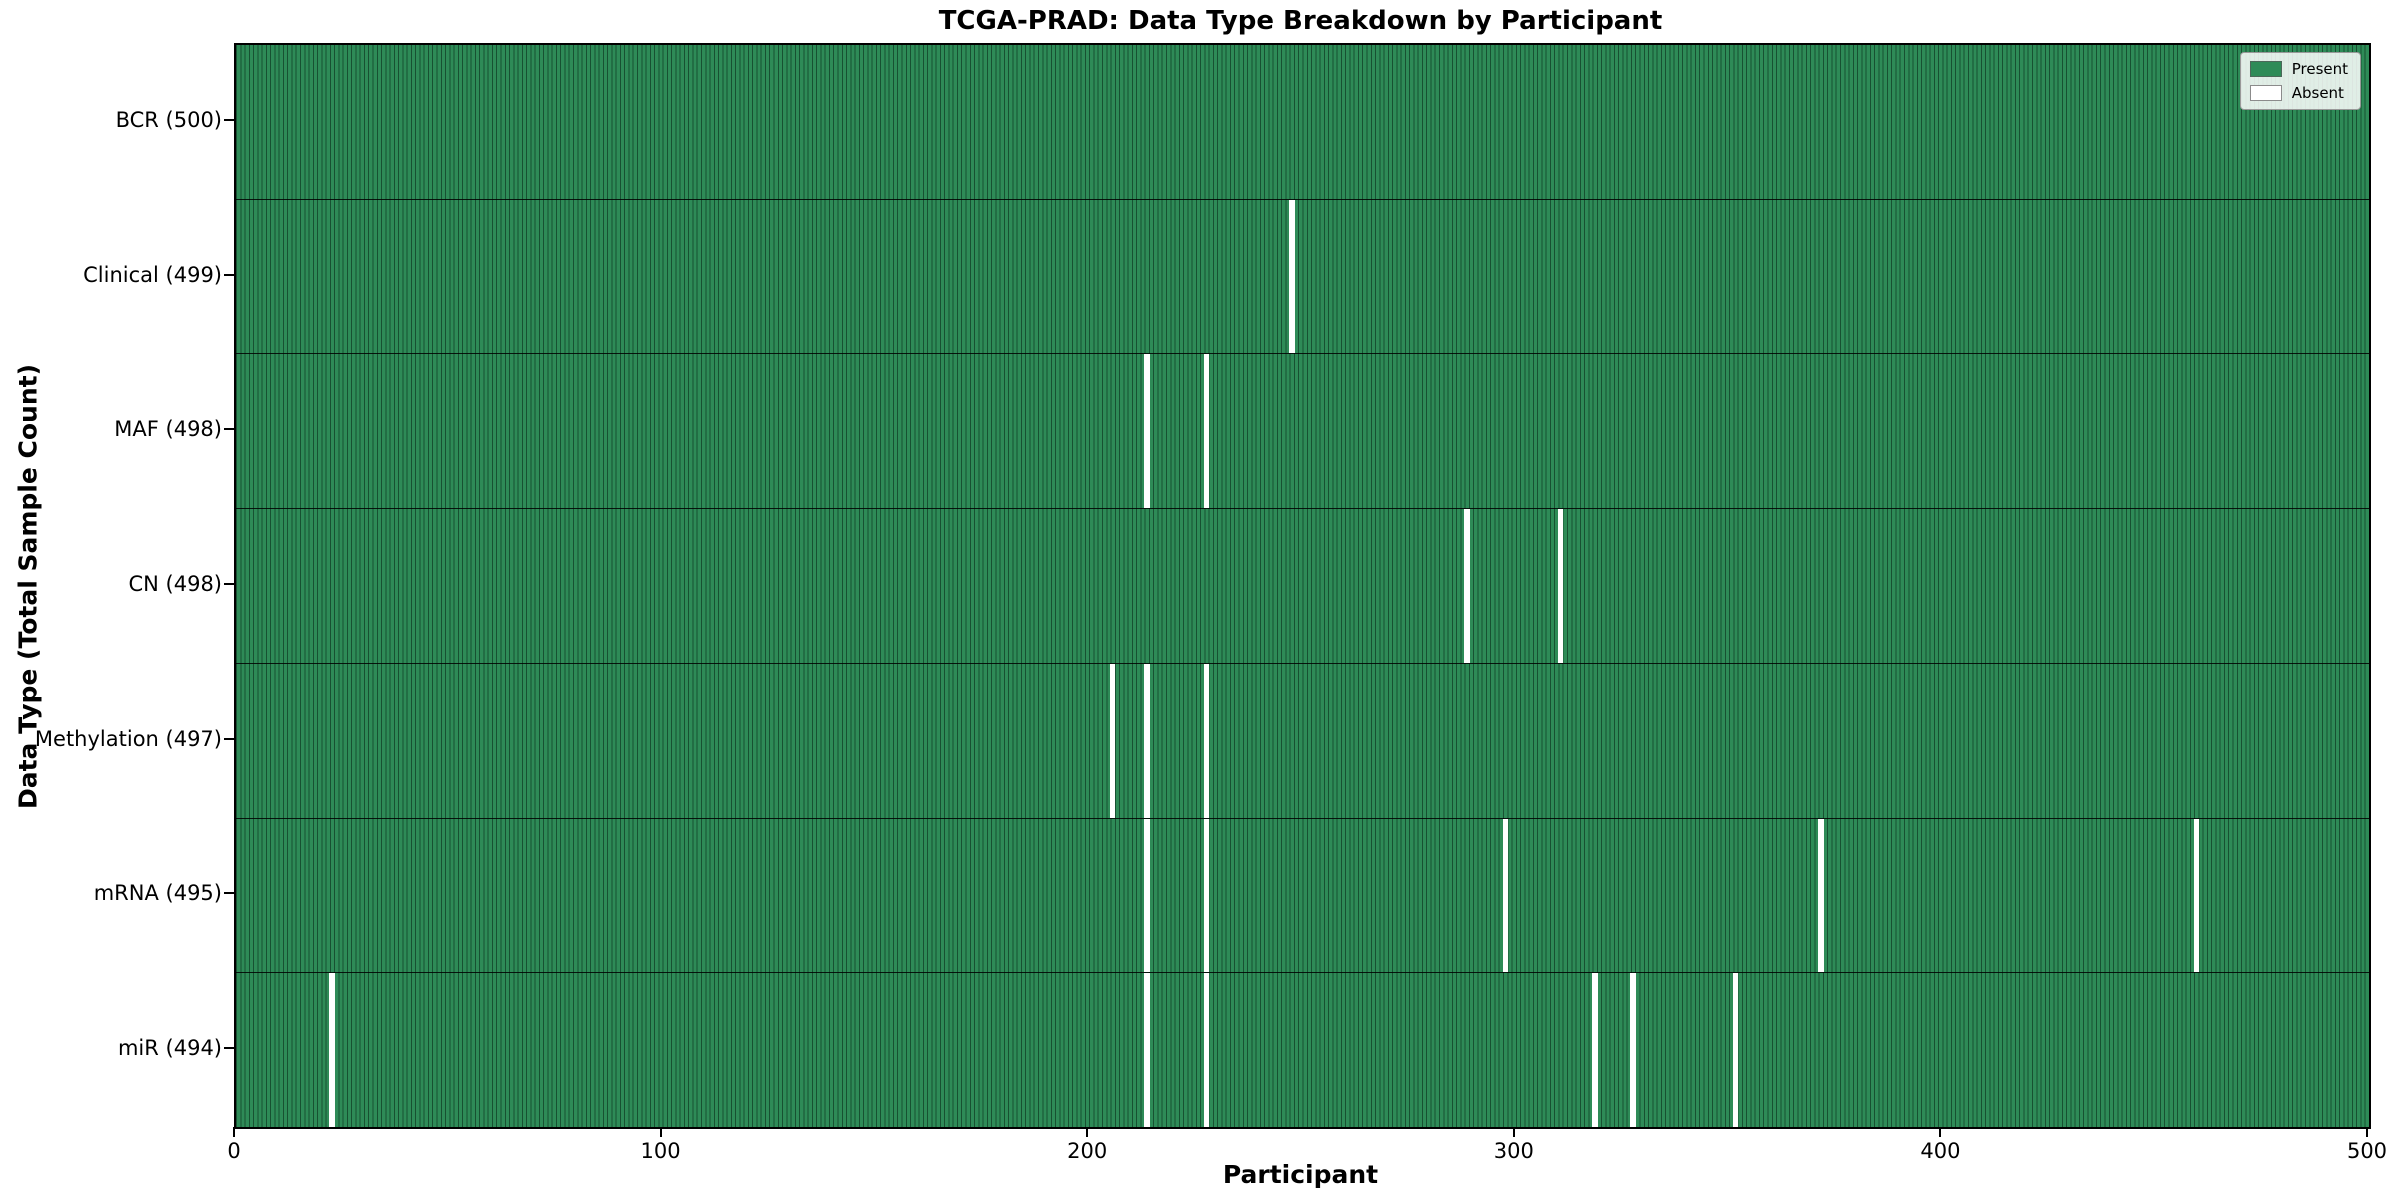  Describe the element at coordinates (2265, 69) in the screenshot. I see `legend-swatch-present-icon` at that location.